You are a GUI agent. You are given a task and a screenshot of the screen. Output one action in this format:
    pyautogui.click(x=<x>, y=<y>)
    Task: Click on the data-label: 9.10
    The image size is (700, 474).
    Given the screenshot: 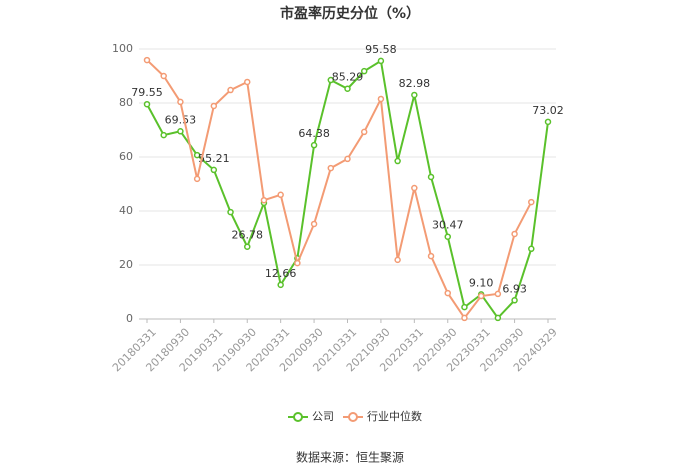 What is the action you would take?
    pyautogui.click(x=481, y=282)
    